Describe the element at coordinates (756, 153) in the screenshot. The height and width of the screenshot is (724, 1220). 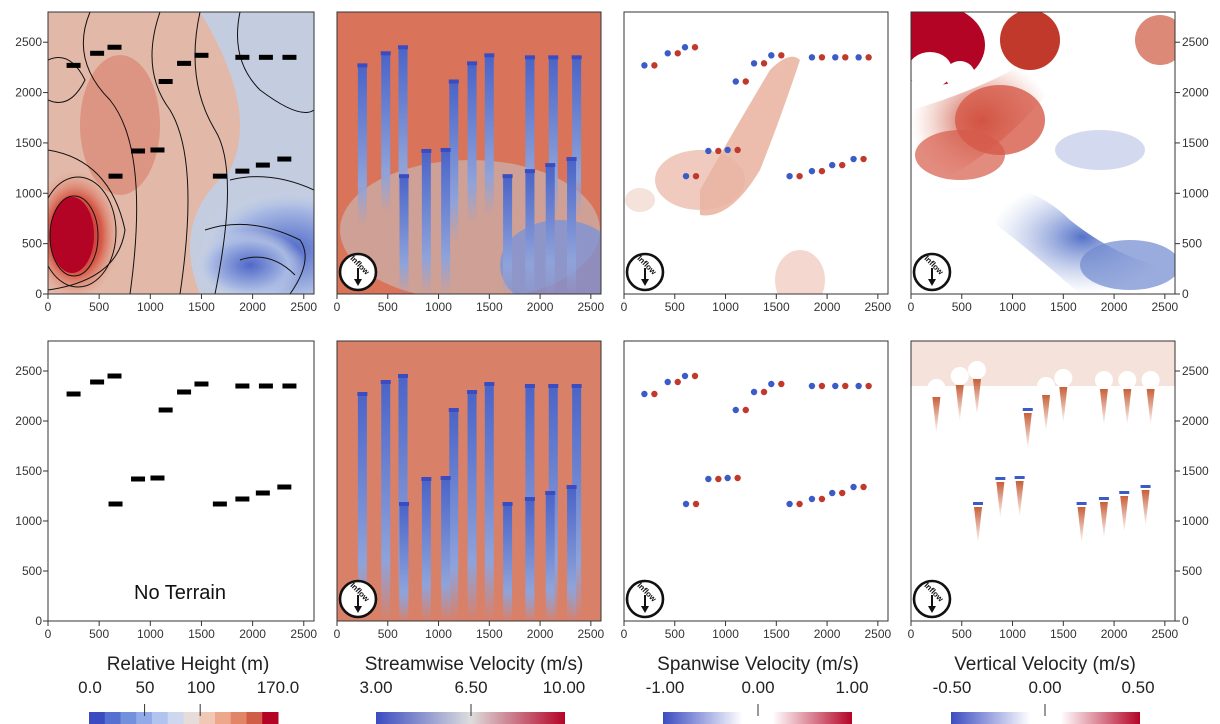
I see `panel-spanwise-terrain` at that location.